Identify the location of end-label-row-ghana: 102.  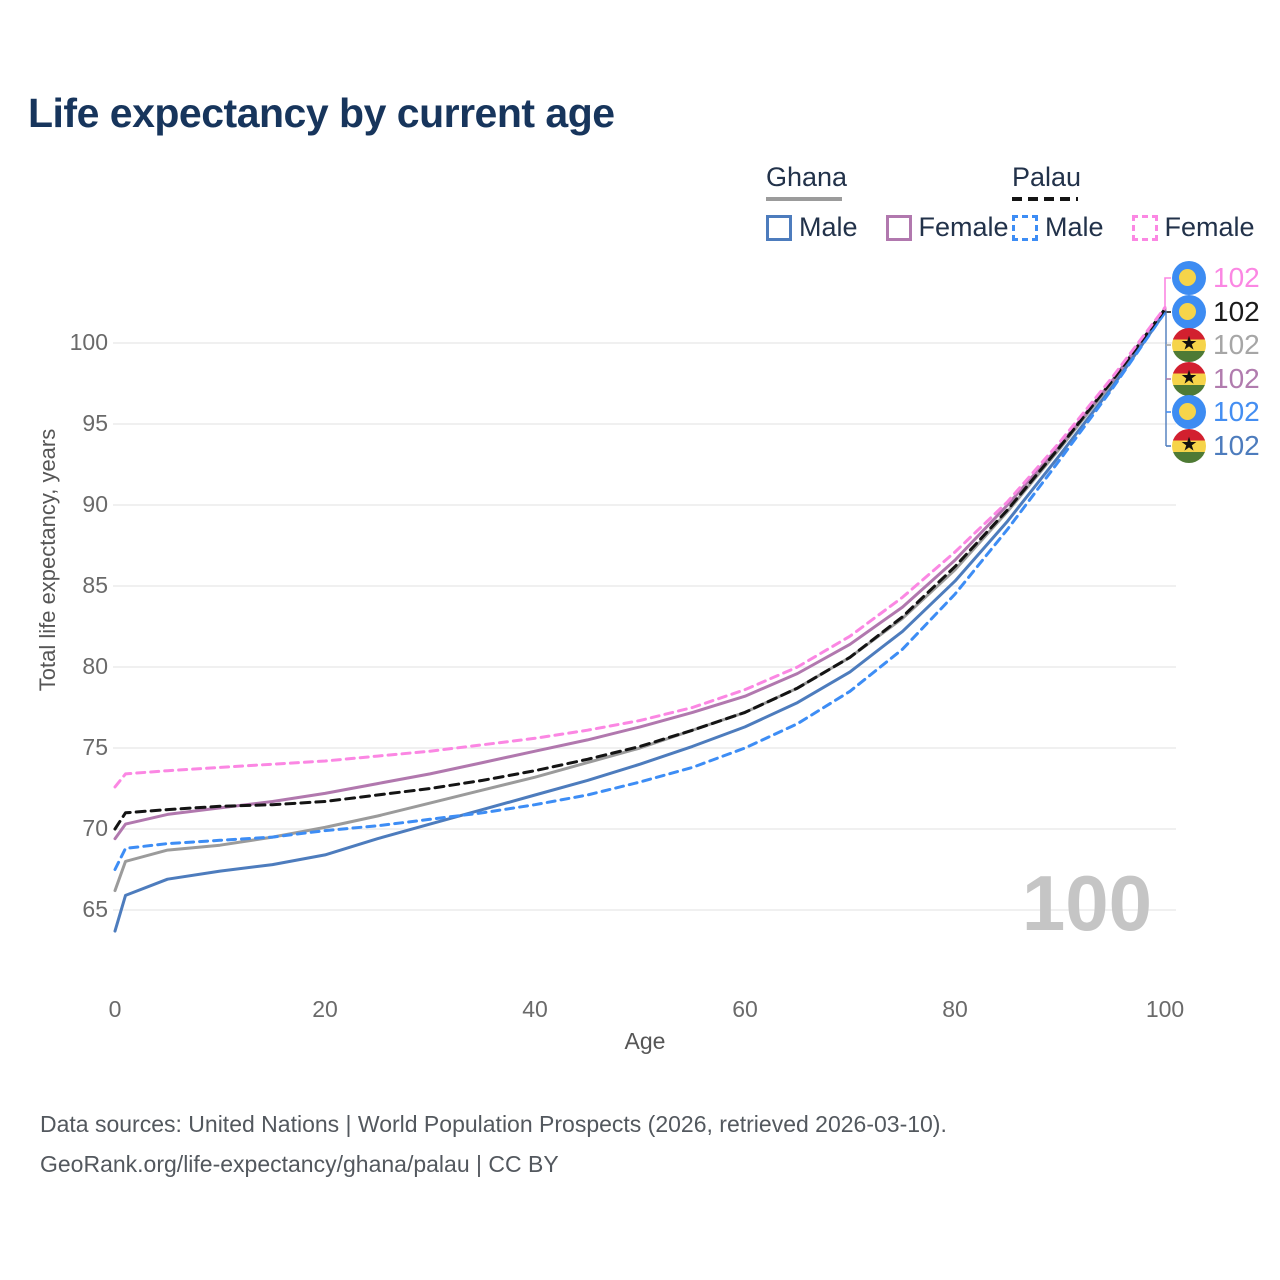
(1216, 345).